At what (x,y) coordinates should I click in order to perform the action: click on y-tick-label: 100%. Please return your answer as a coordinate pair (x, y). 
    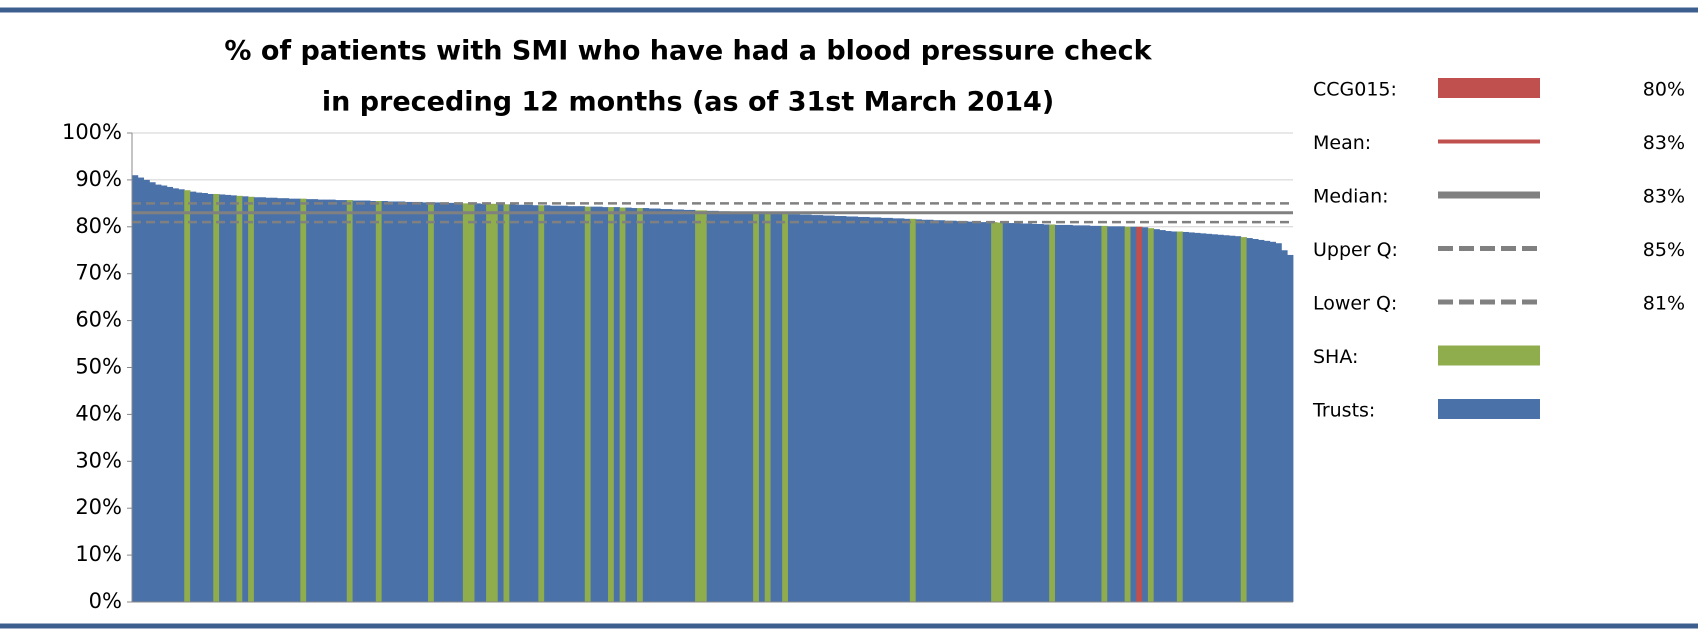
    Looking at the image, I should click on (92, 132).